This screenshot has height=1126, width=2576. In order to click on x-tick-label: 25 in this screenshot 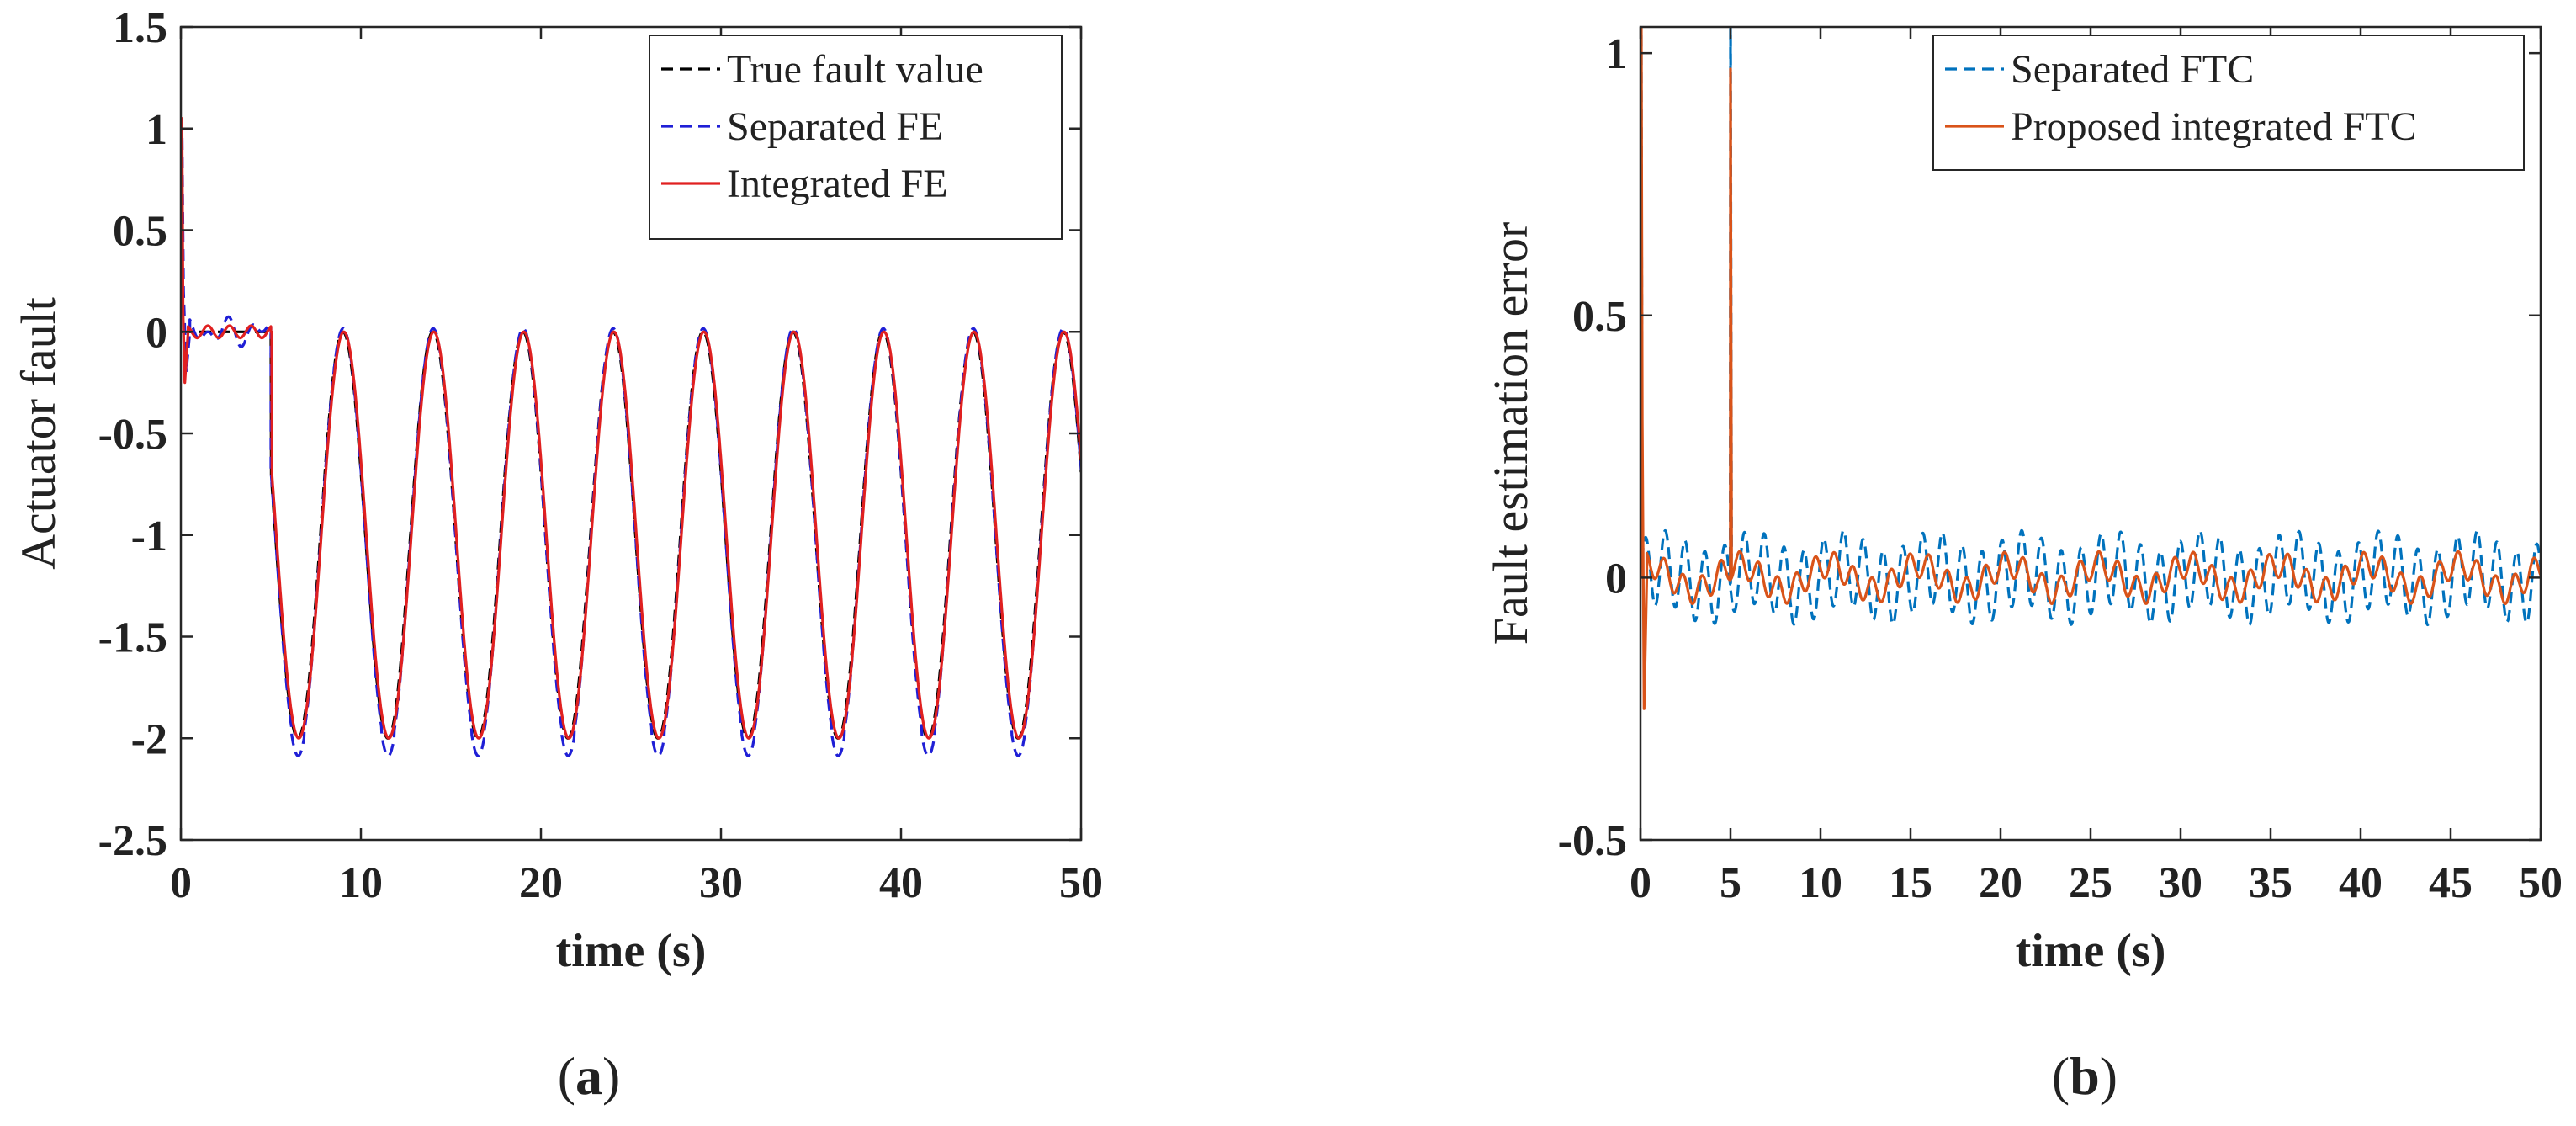, I will do `click(2090, 883)`.